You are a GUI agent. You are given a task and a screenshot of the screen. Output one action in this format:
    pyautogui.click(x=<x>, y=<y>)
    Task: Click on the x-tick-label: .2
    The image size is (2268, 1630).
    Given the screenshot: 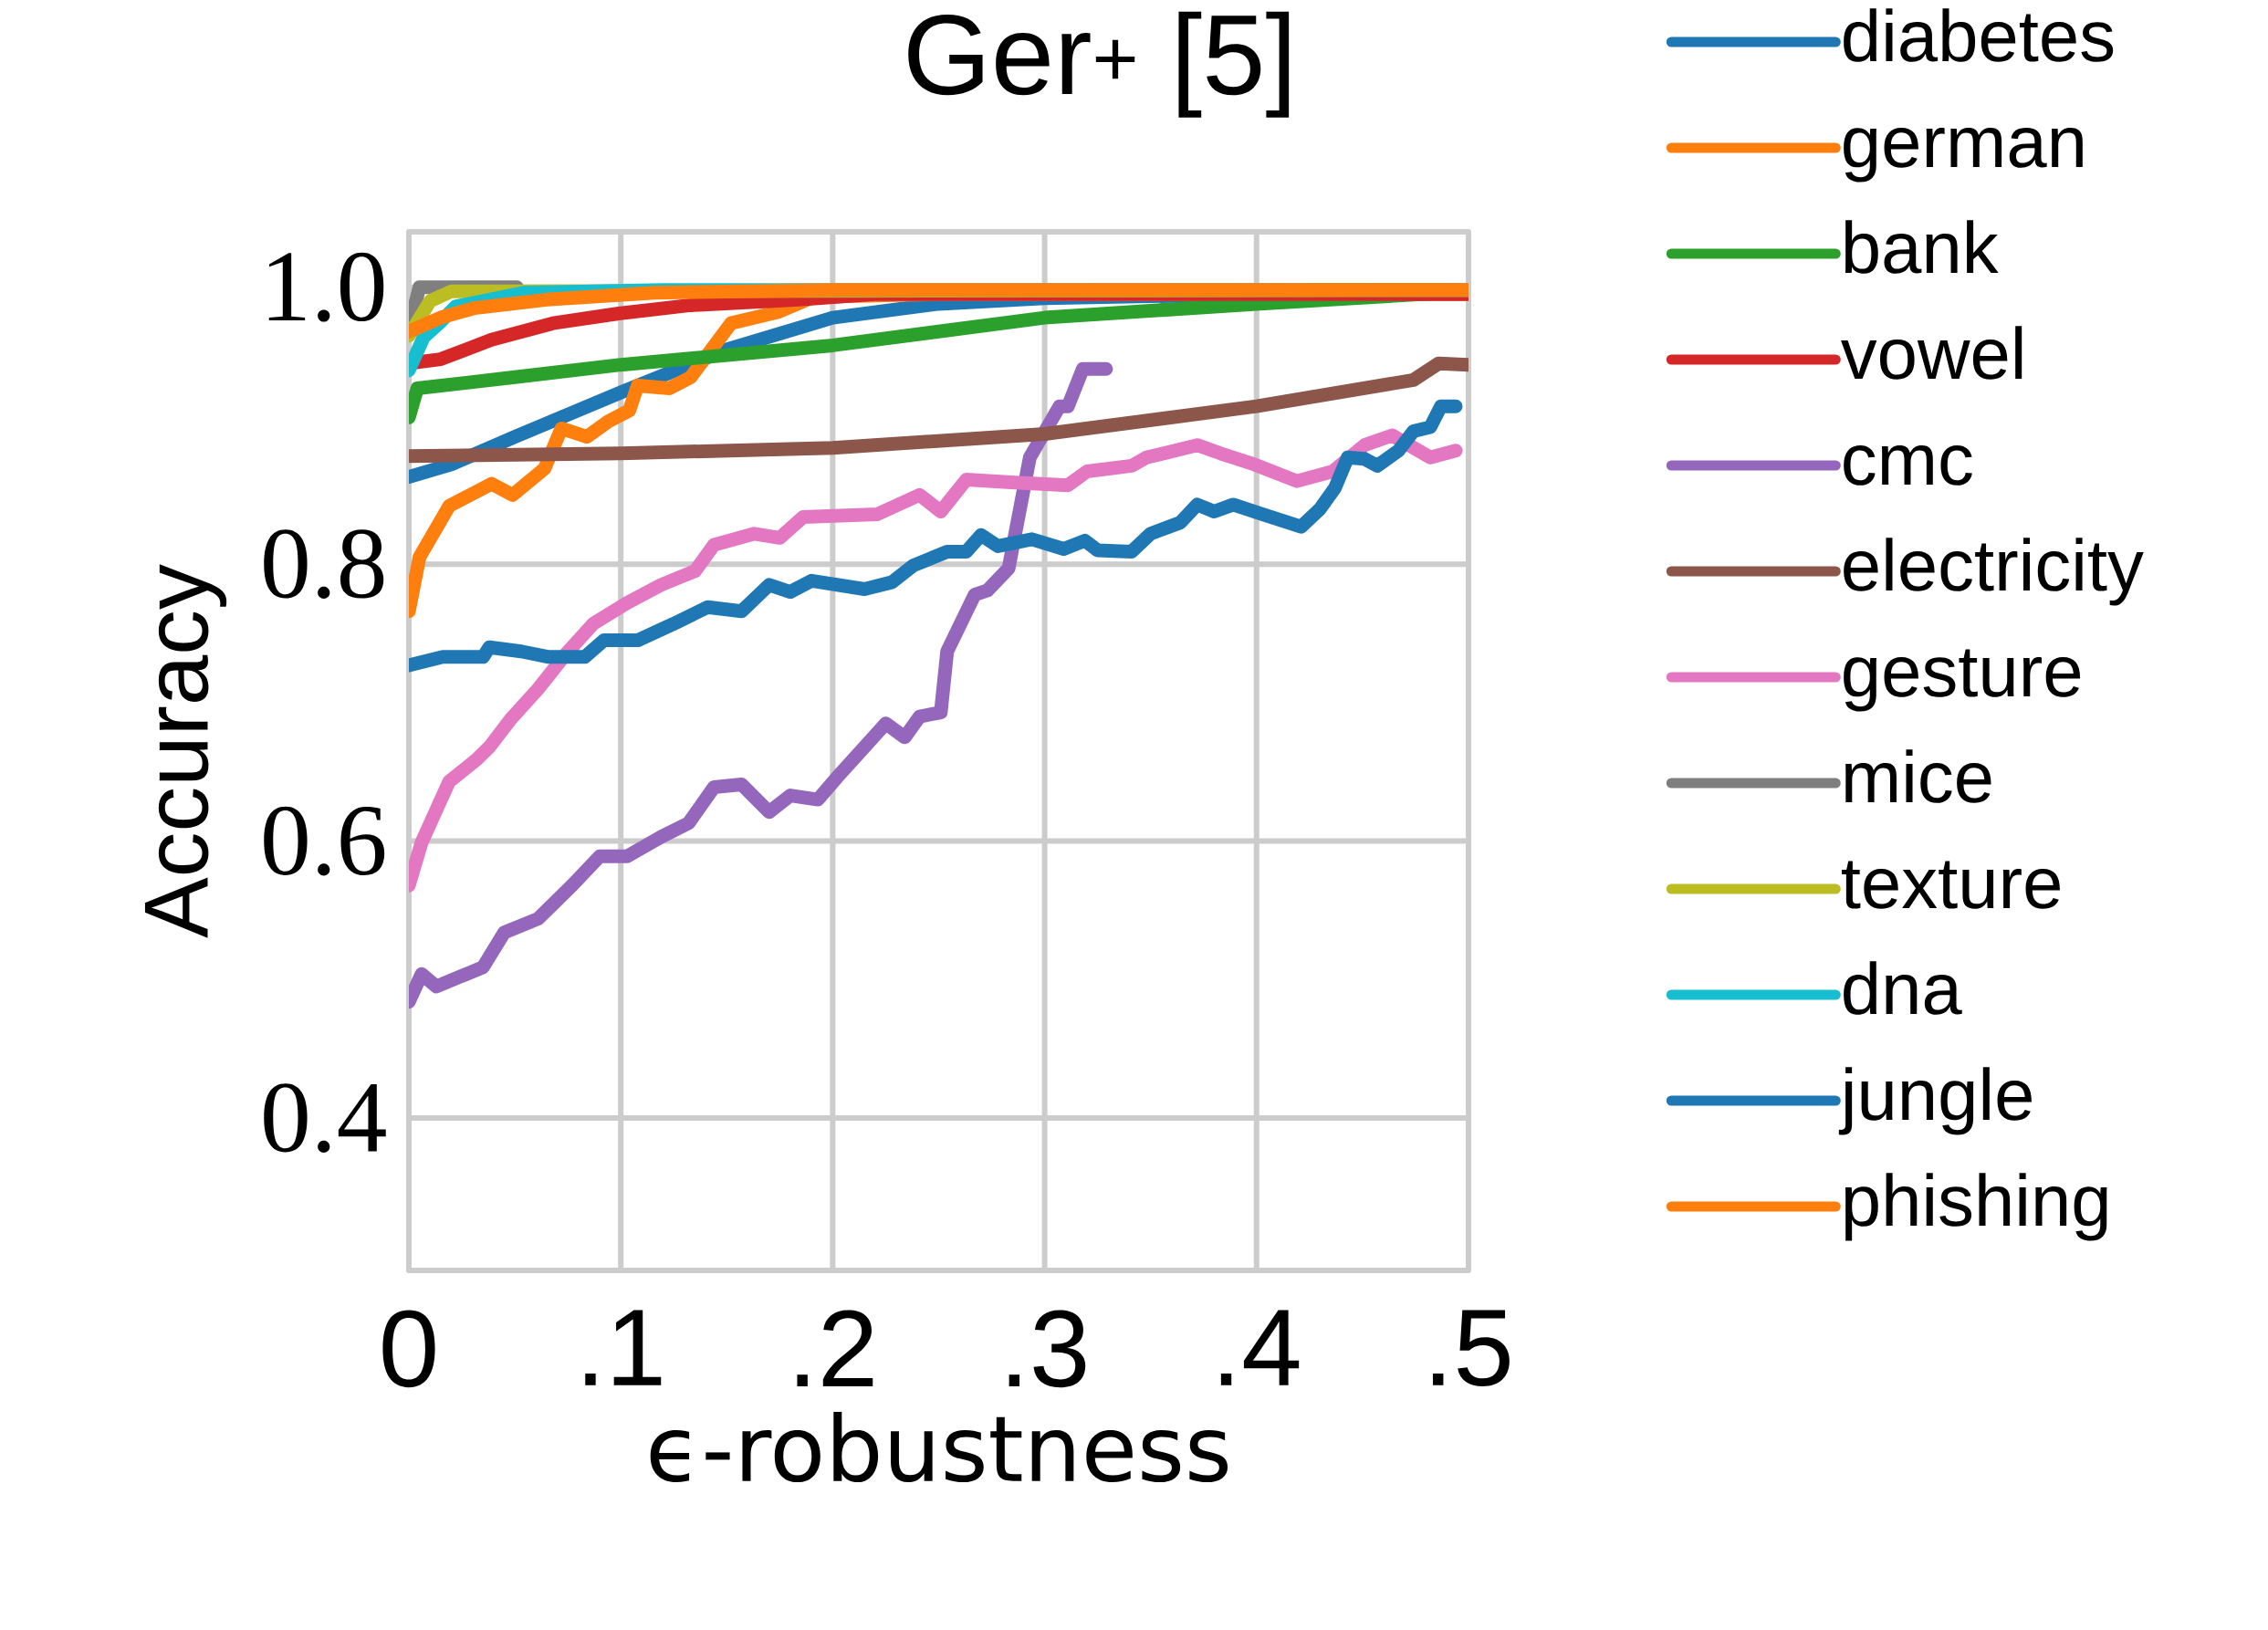 What is the action you would take?
    pyautogui.click(x=835, y=1348)
    